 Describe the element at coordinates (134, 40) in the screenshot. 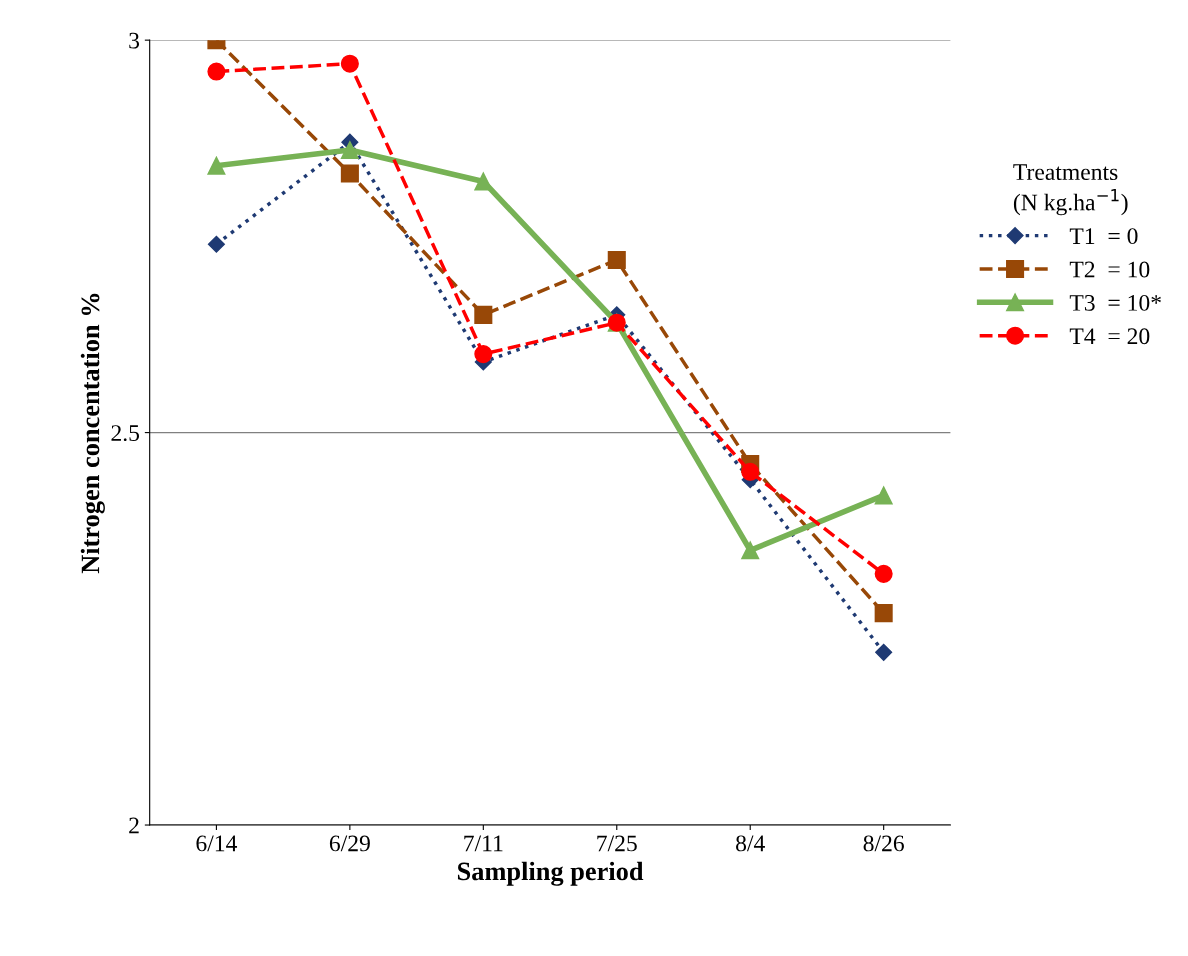

I see `y-tick-label: 3` at that location.